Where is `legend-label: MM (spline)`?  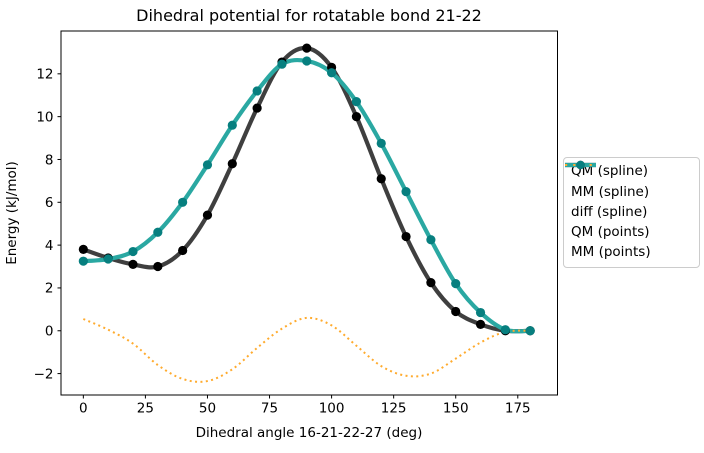 legend-label: MM (spline) is located at coordinates (610, 191).